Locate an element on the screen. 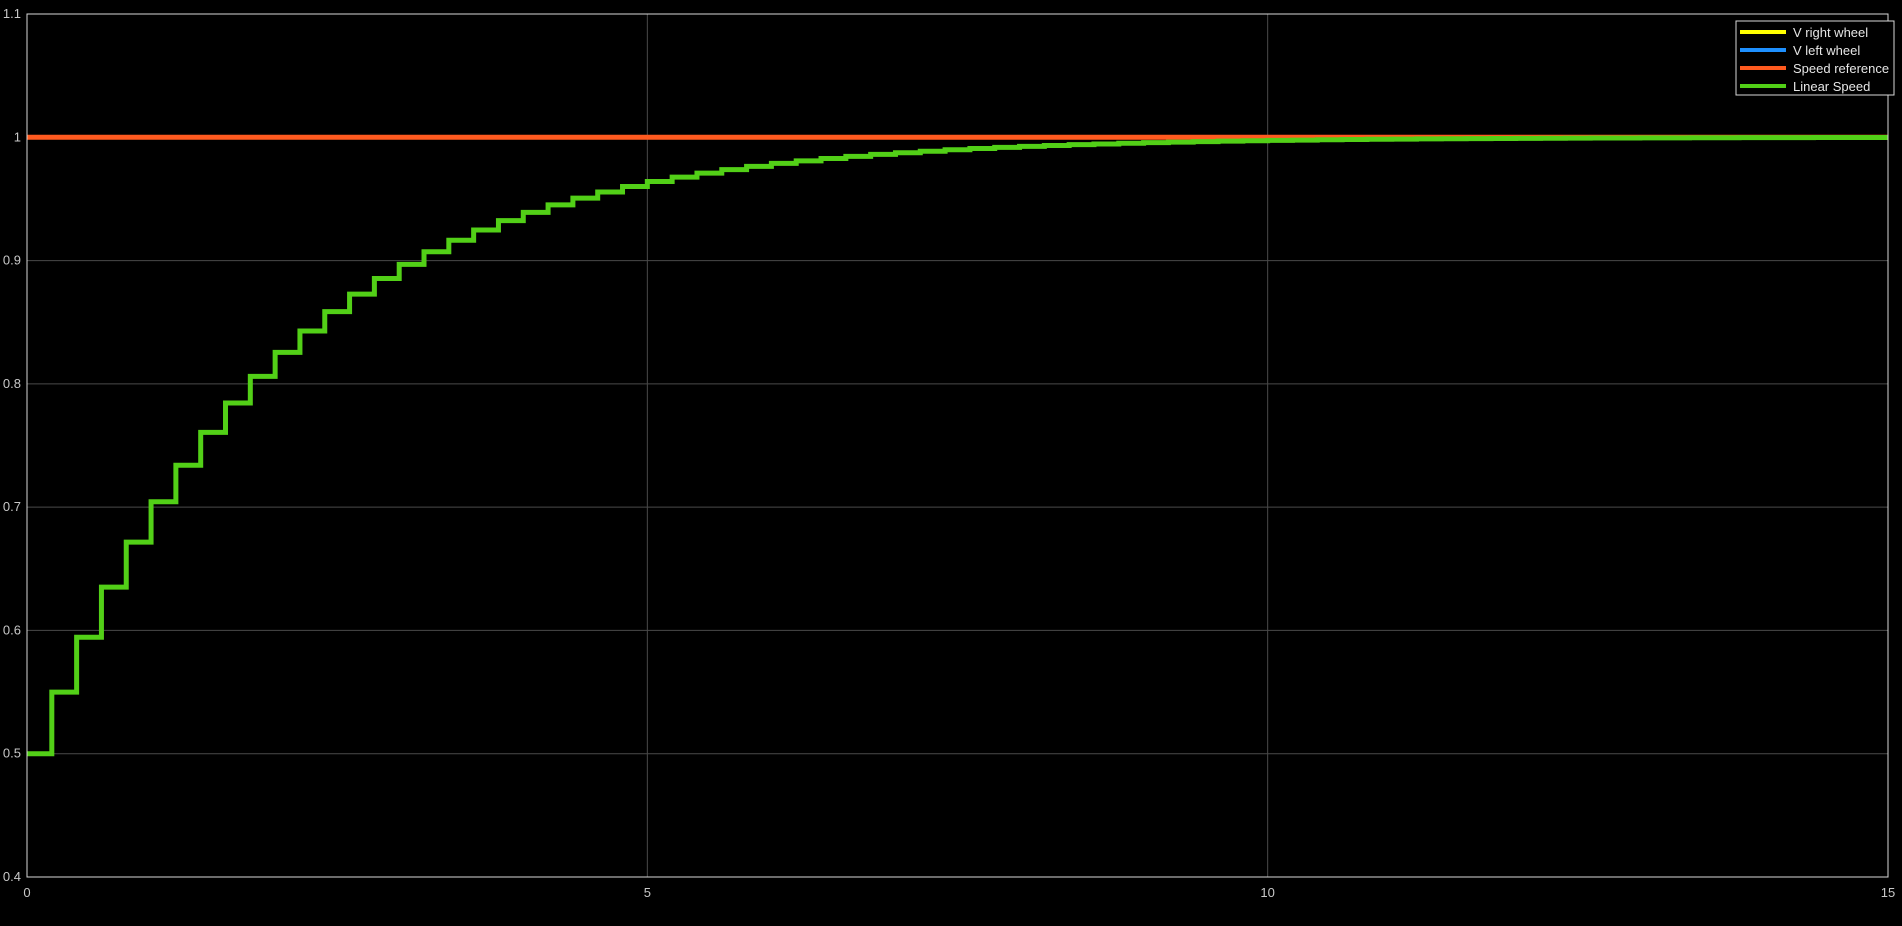 Image resolution: width=1902 pixels, height=926 pixels. legend-label: V left wheel is located at coordinates (1826, 50).